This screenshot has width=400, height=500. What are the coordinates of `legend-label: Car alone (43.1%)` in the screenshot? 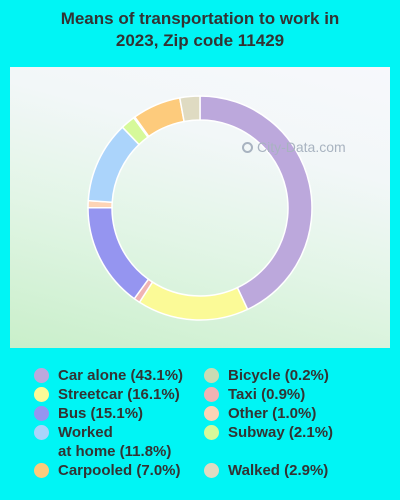 It's located at (121, 375).